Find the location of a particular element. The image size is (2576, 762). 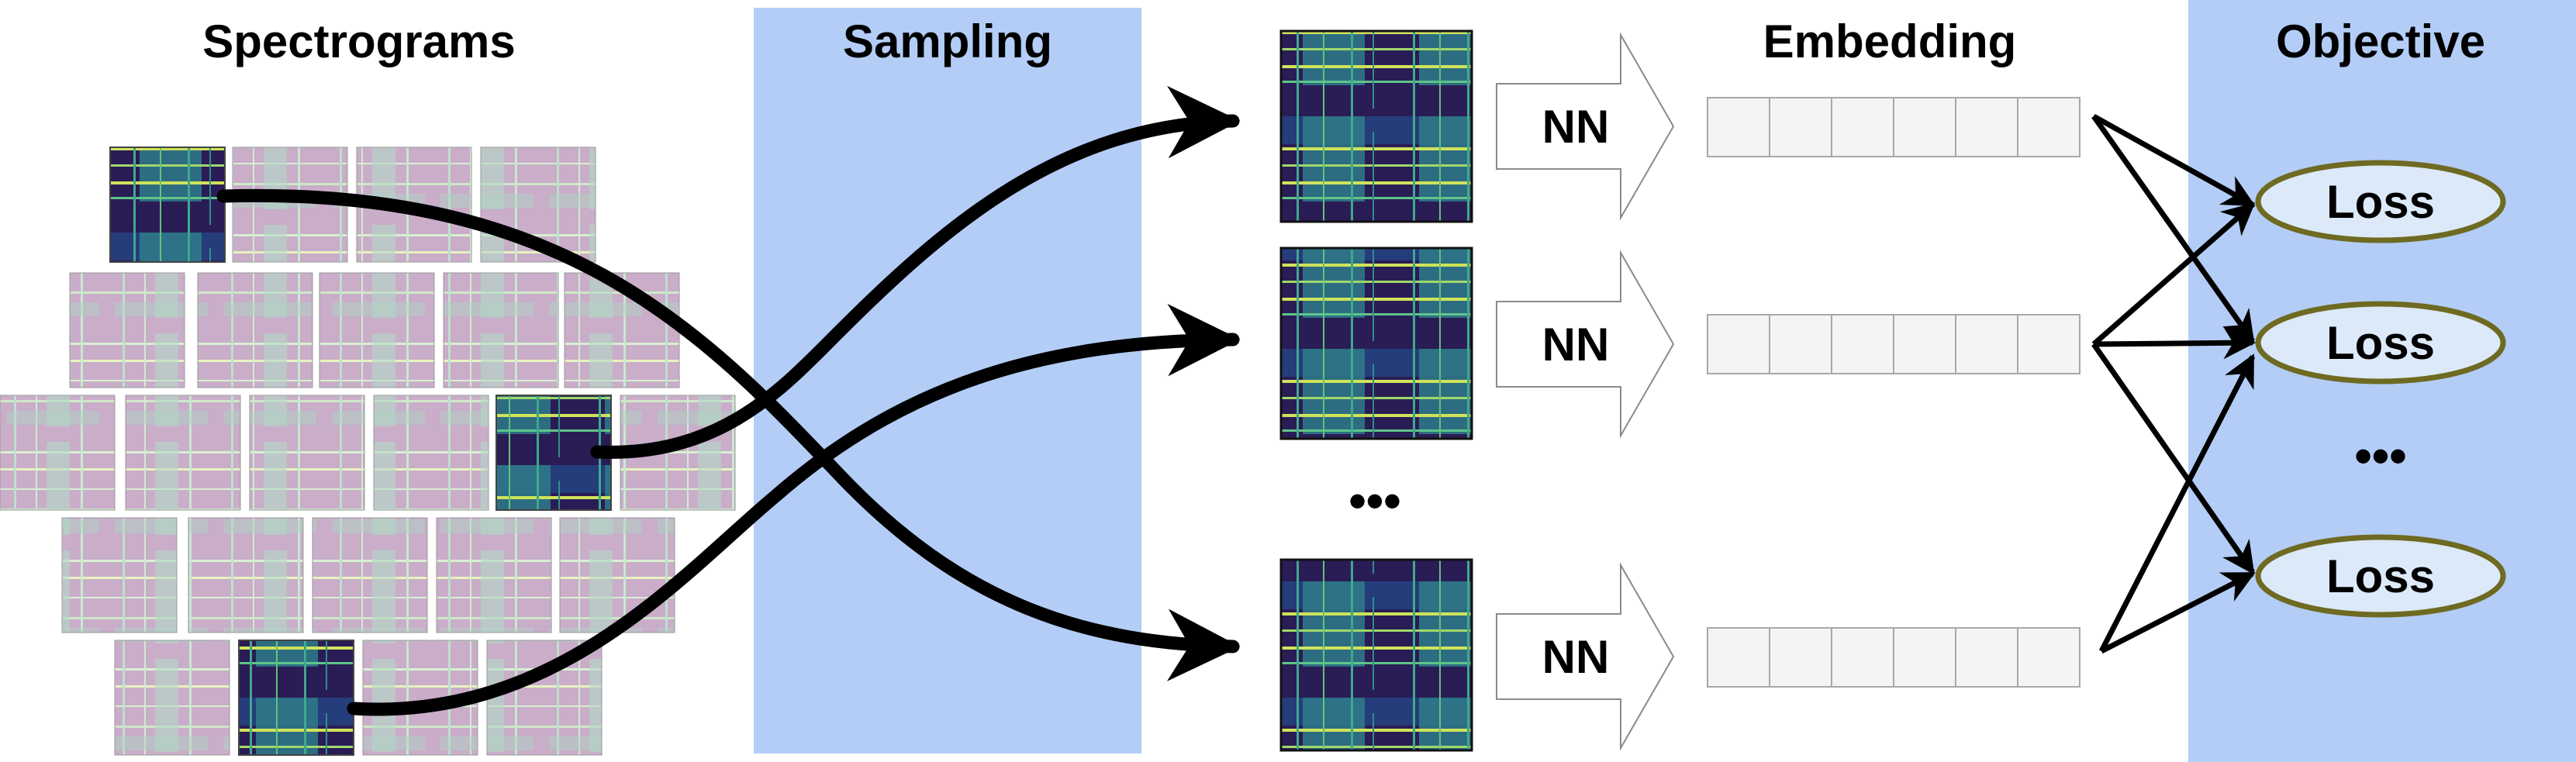

loss-connection-arrows is located at coordinates (2174, 383).